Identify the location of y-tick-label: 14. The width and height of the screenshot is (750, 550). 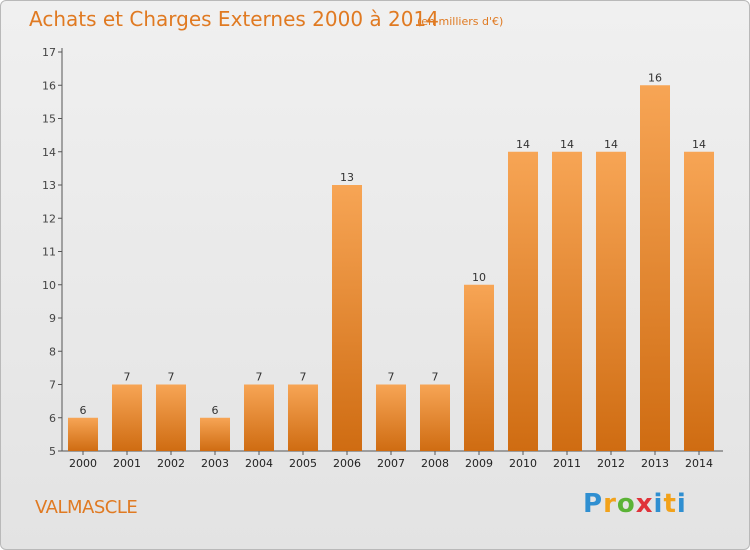
(49, 152).